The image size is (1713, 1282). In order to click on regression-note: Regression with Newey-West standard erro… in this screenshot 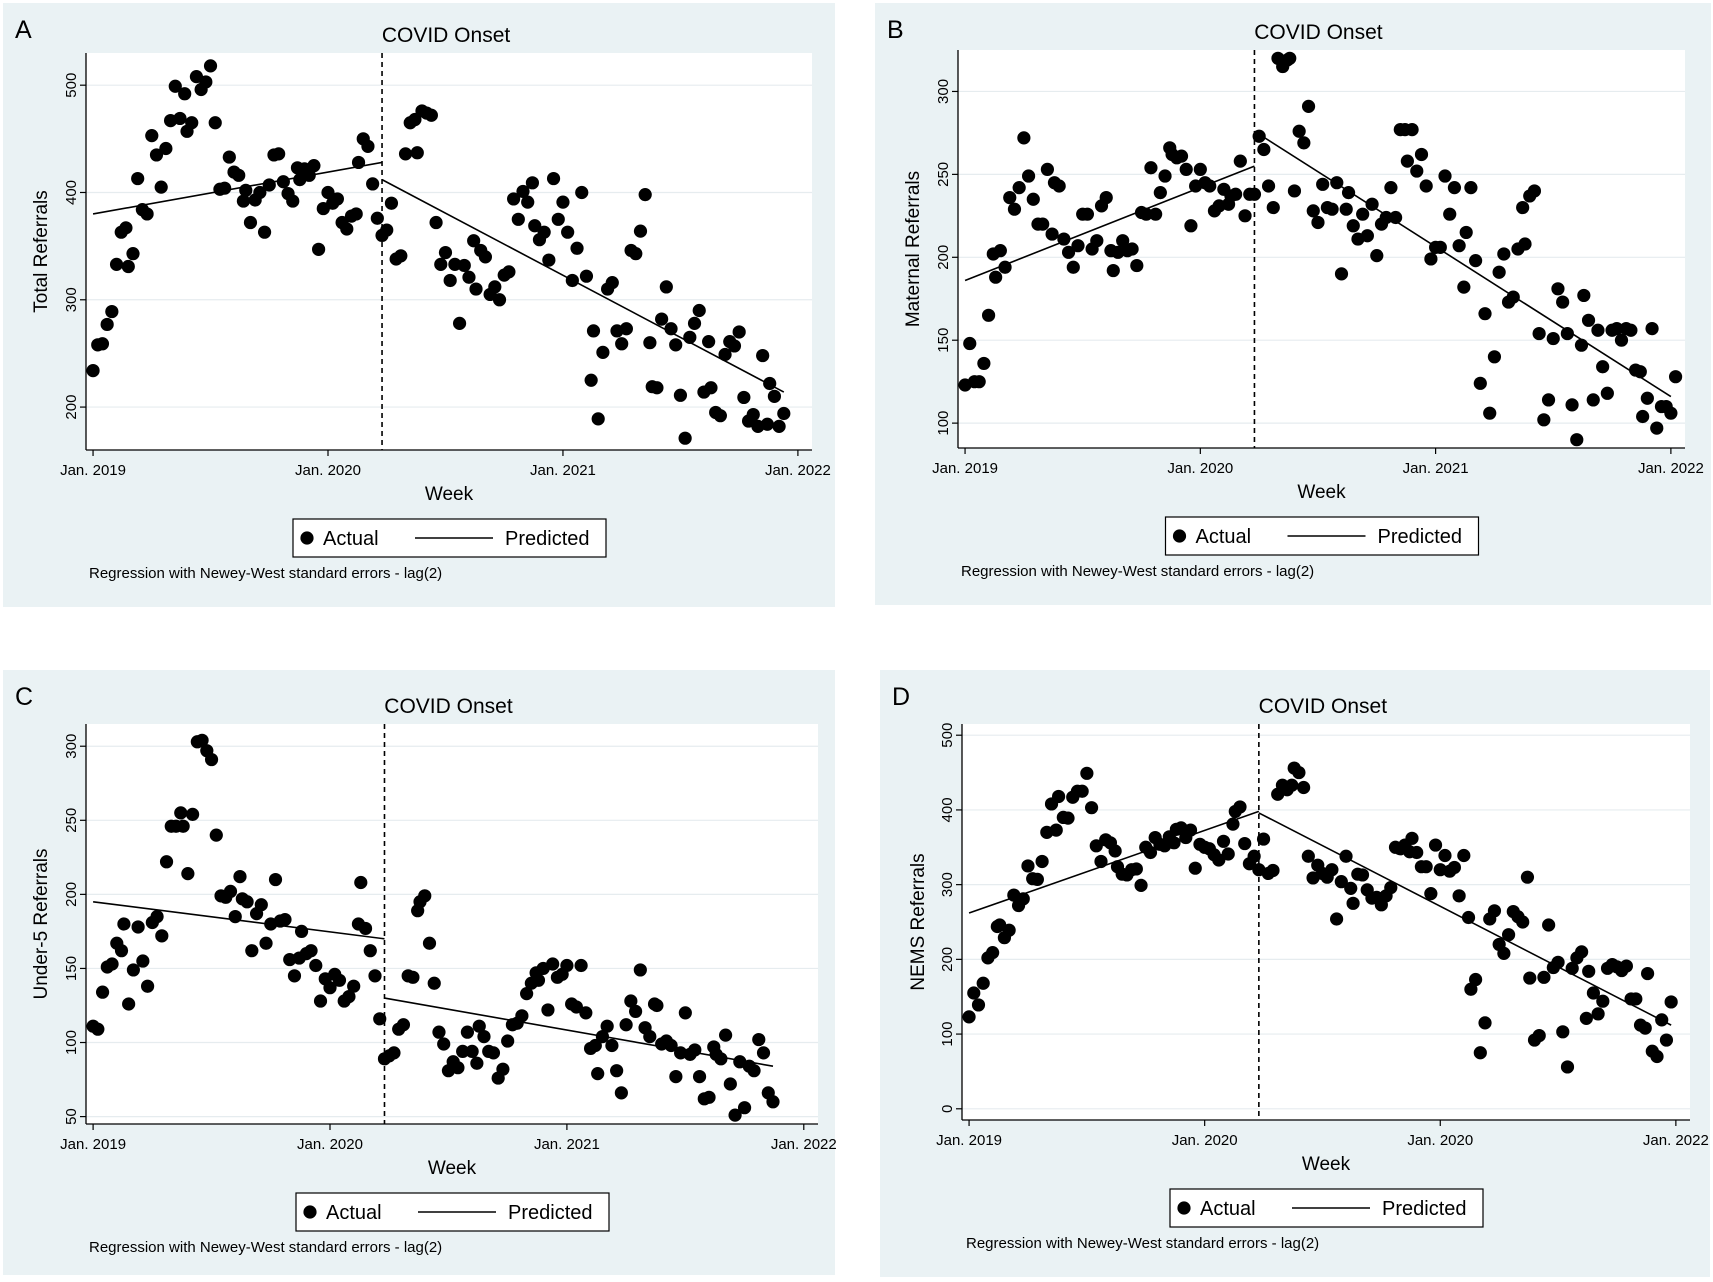, I will do `click(265, 573)`.